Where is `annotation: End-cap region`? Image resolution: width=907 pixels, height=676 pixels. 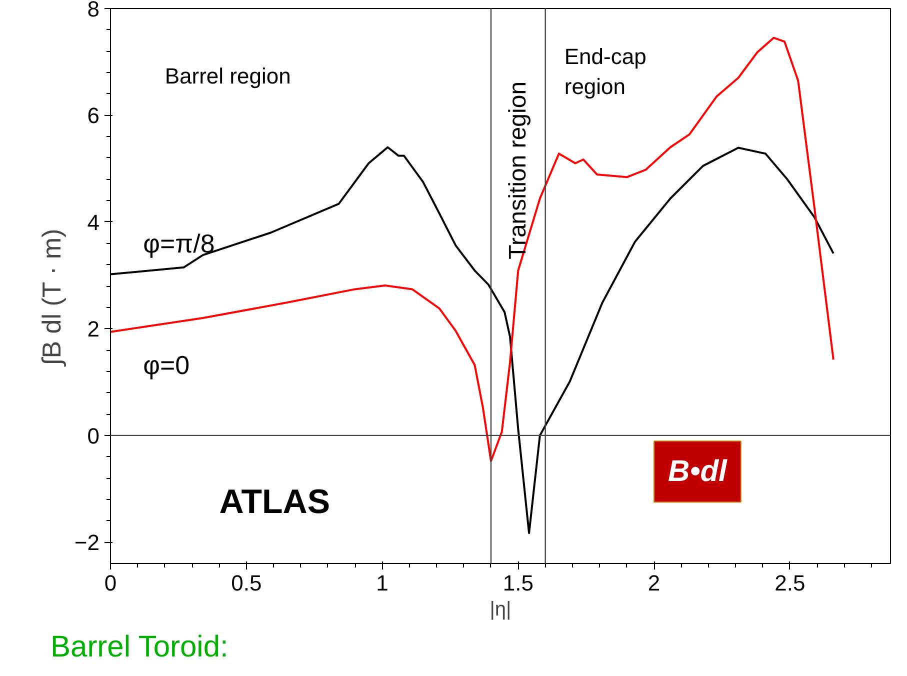 annotation: End-cap region is located at coordinates (605, 72).